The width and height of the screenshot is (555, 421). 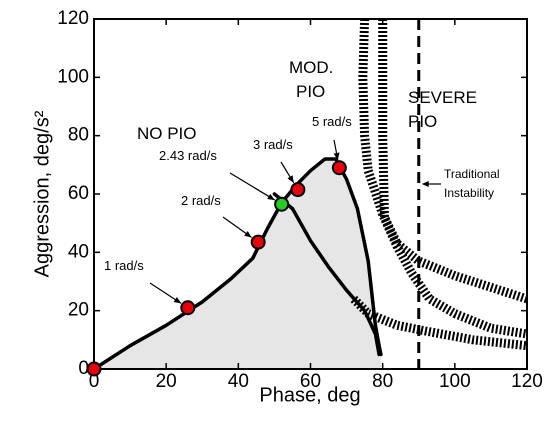 What do you see at coordinates (469, 193) in the screenshot?
I see `traditional-instability-line2: Instability` at bounding box center [469, 193].